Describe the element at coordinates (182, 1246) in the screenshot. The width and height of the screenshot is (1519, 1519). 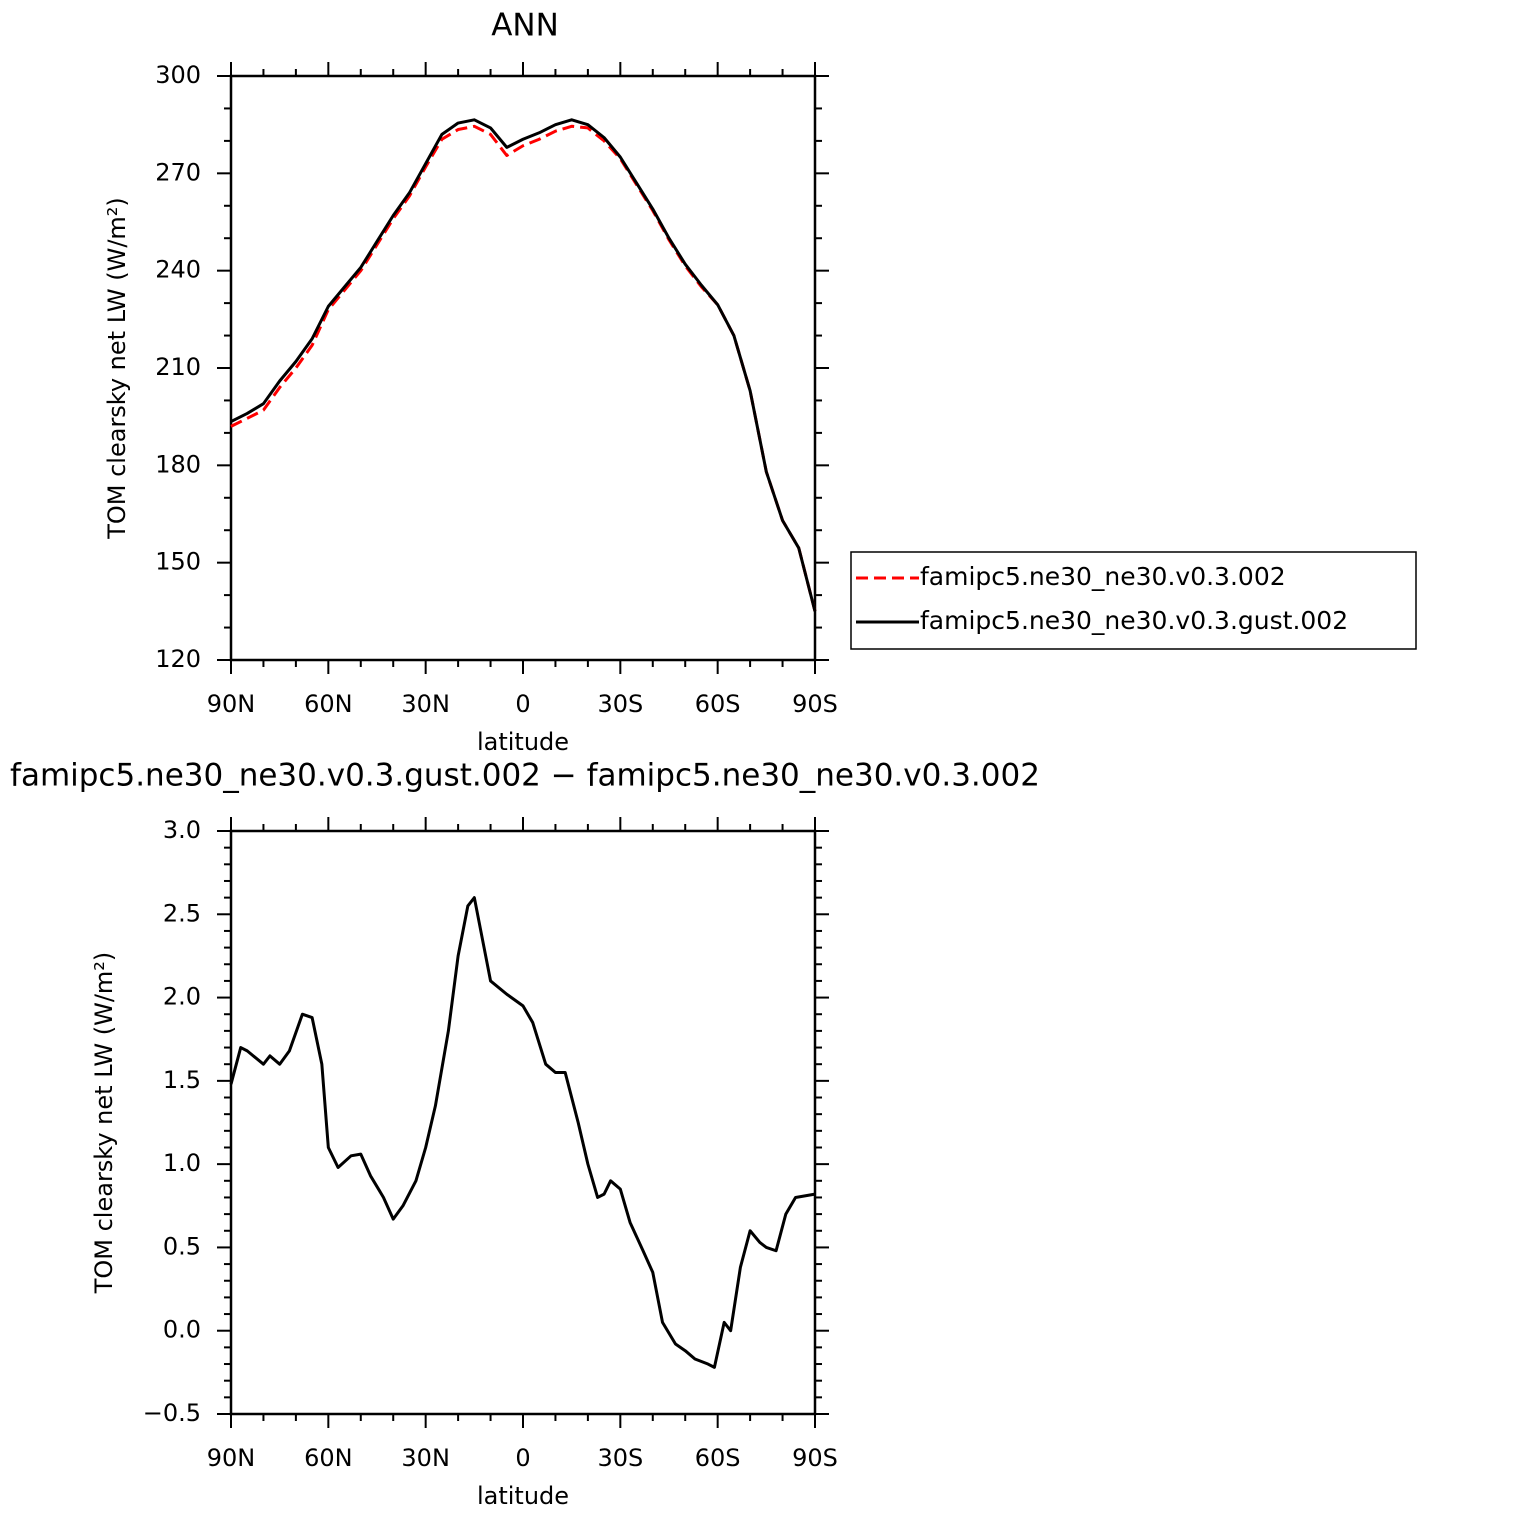
I see `y-tick-label: 0.5` at that location.